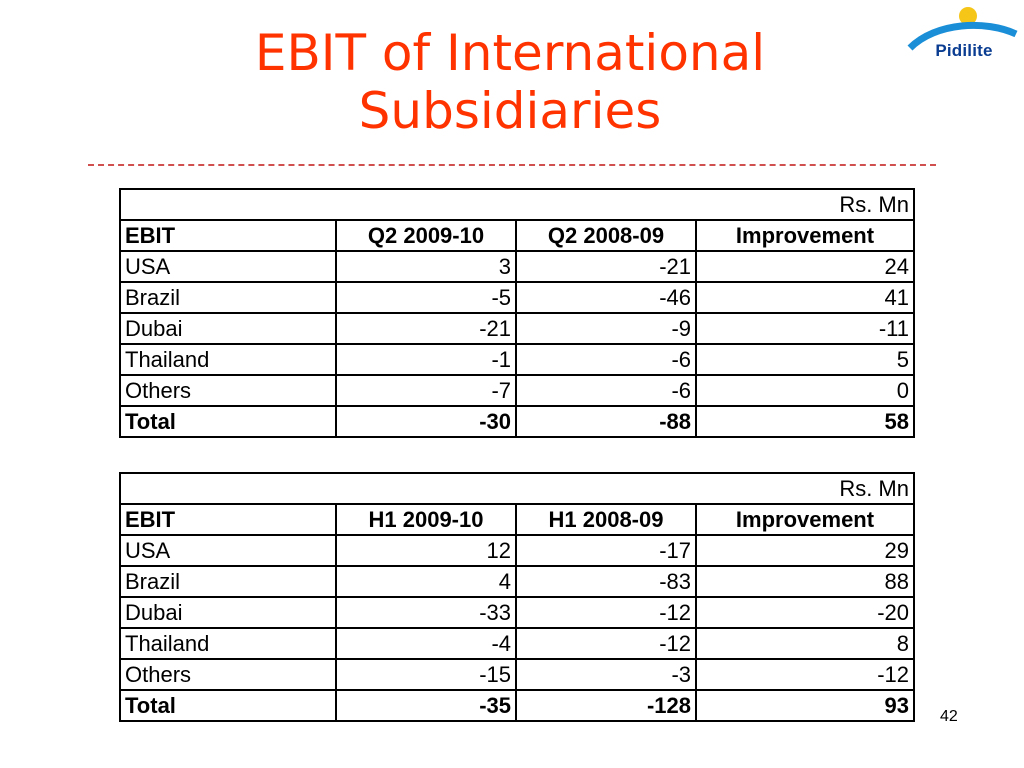 This screenshot has height=768, width=1024. What do you see at coordinates (426, 235) in the screenshot?
I see `header-cell: Q2 2009-10` at bounding box center [426, 235].